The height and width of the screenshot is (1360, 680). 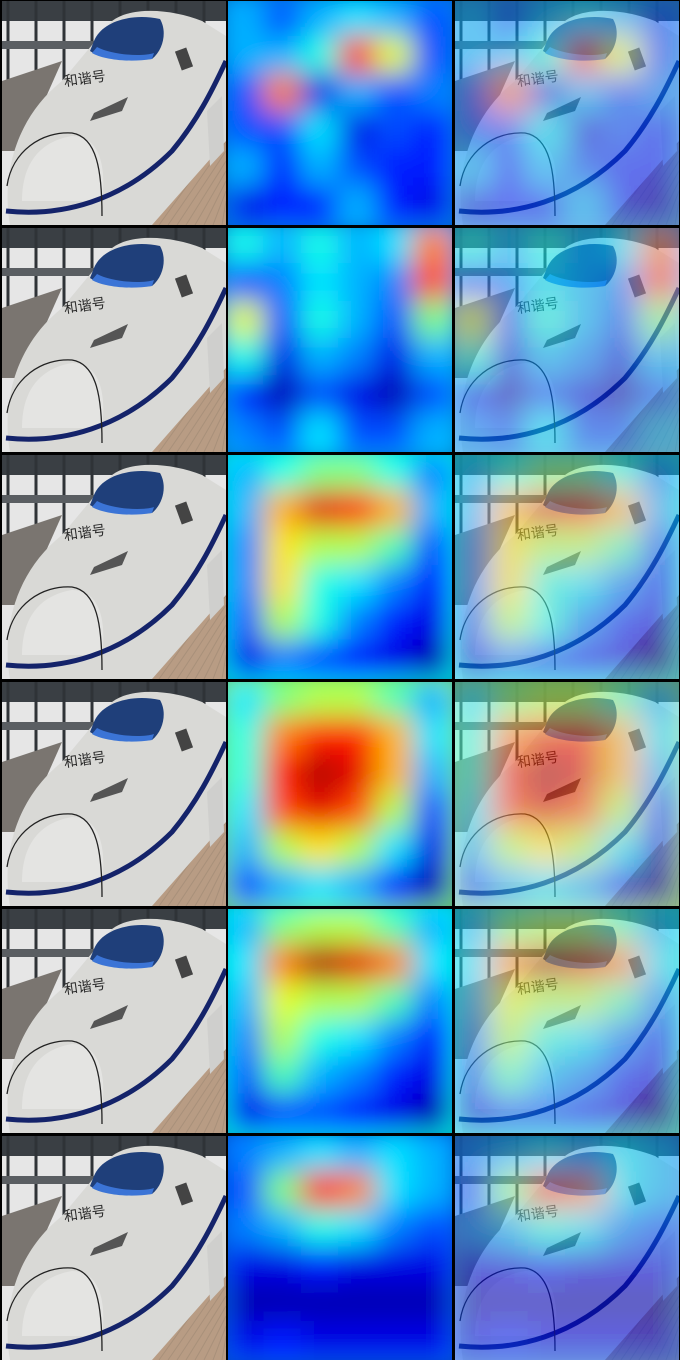 I want to click on original-photo-row-4: 和谐号, so click(x=114, y=794).